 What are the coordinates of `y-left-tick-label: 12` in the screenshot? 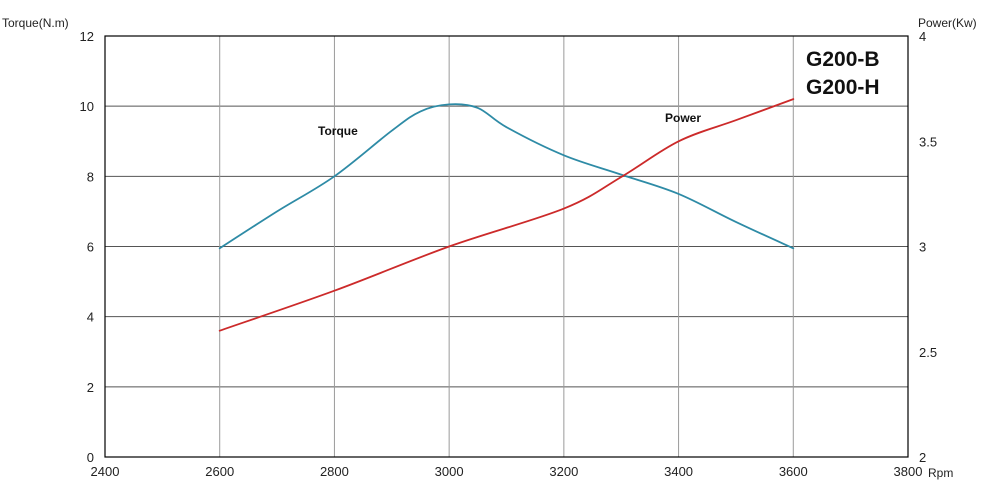 It's located at (87, 36).